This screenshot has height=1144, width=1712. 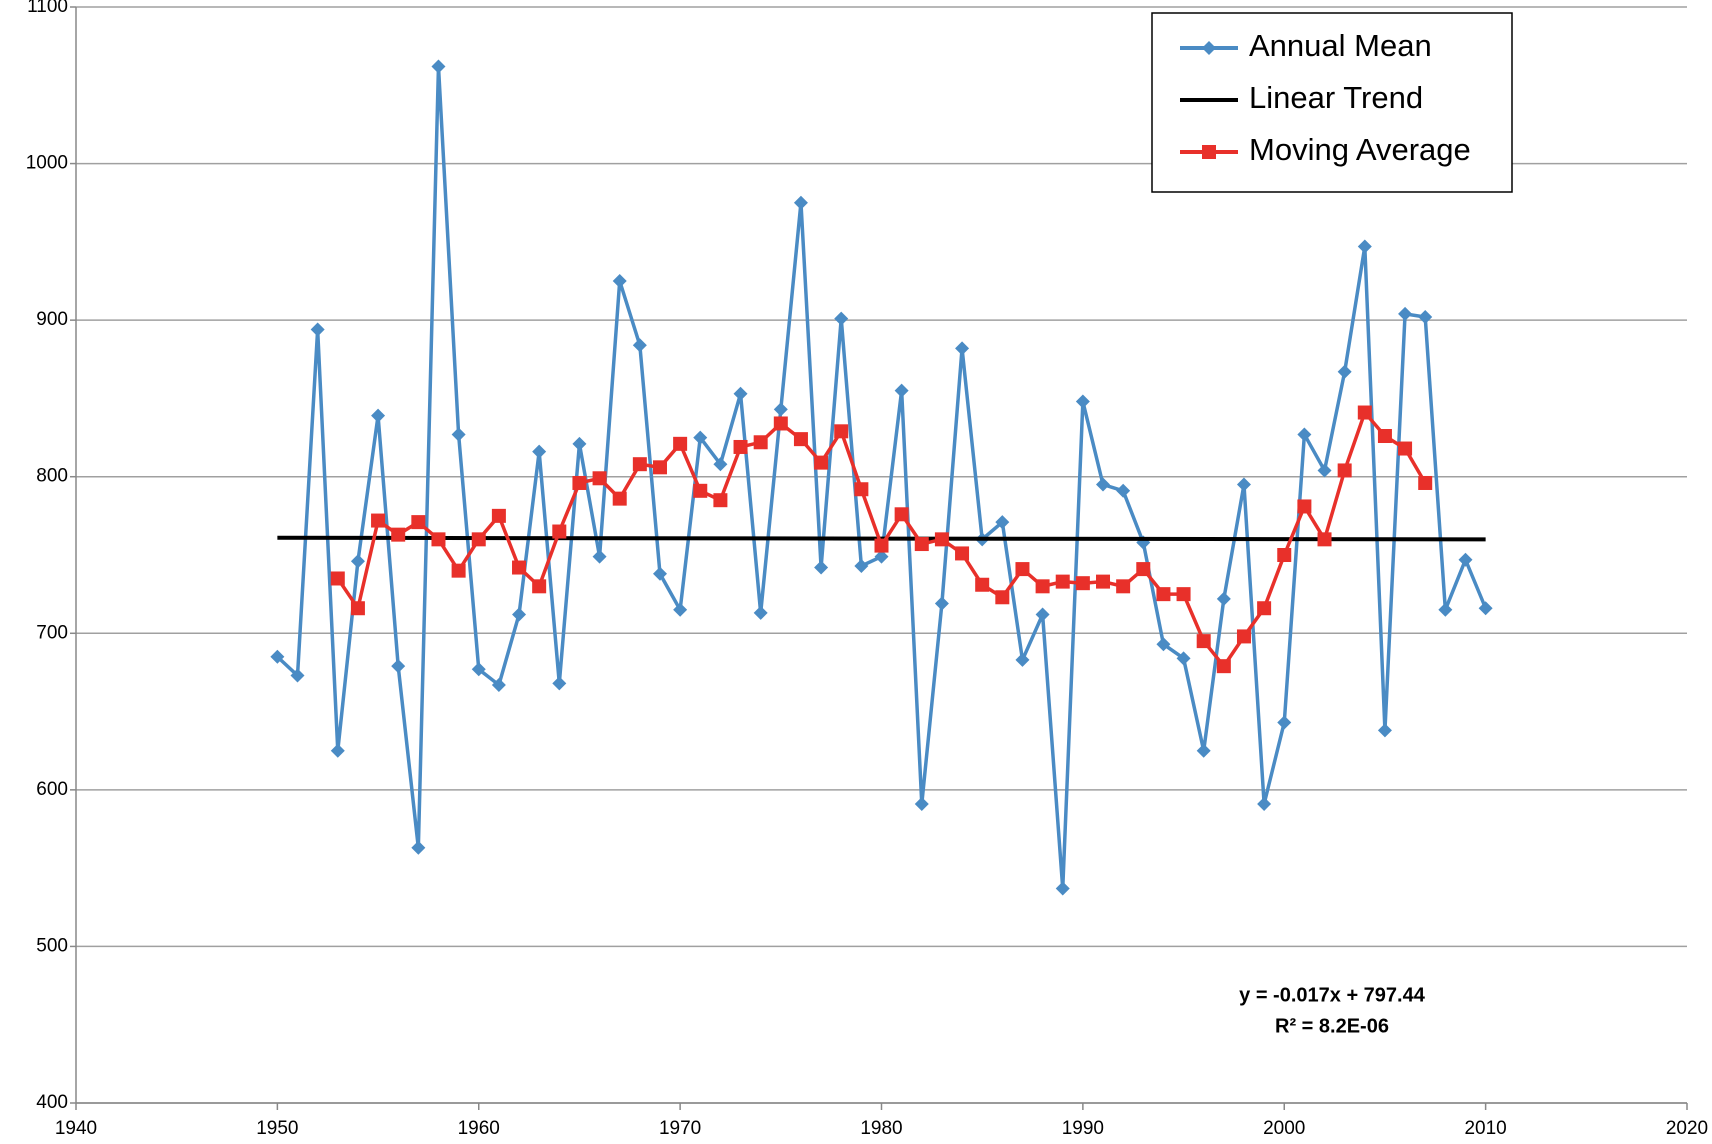 What do you see at coordinates (881, 1128) in the screenshot?
I see `x-tick-label: 1980` at bounding box center [881, 1128].